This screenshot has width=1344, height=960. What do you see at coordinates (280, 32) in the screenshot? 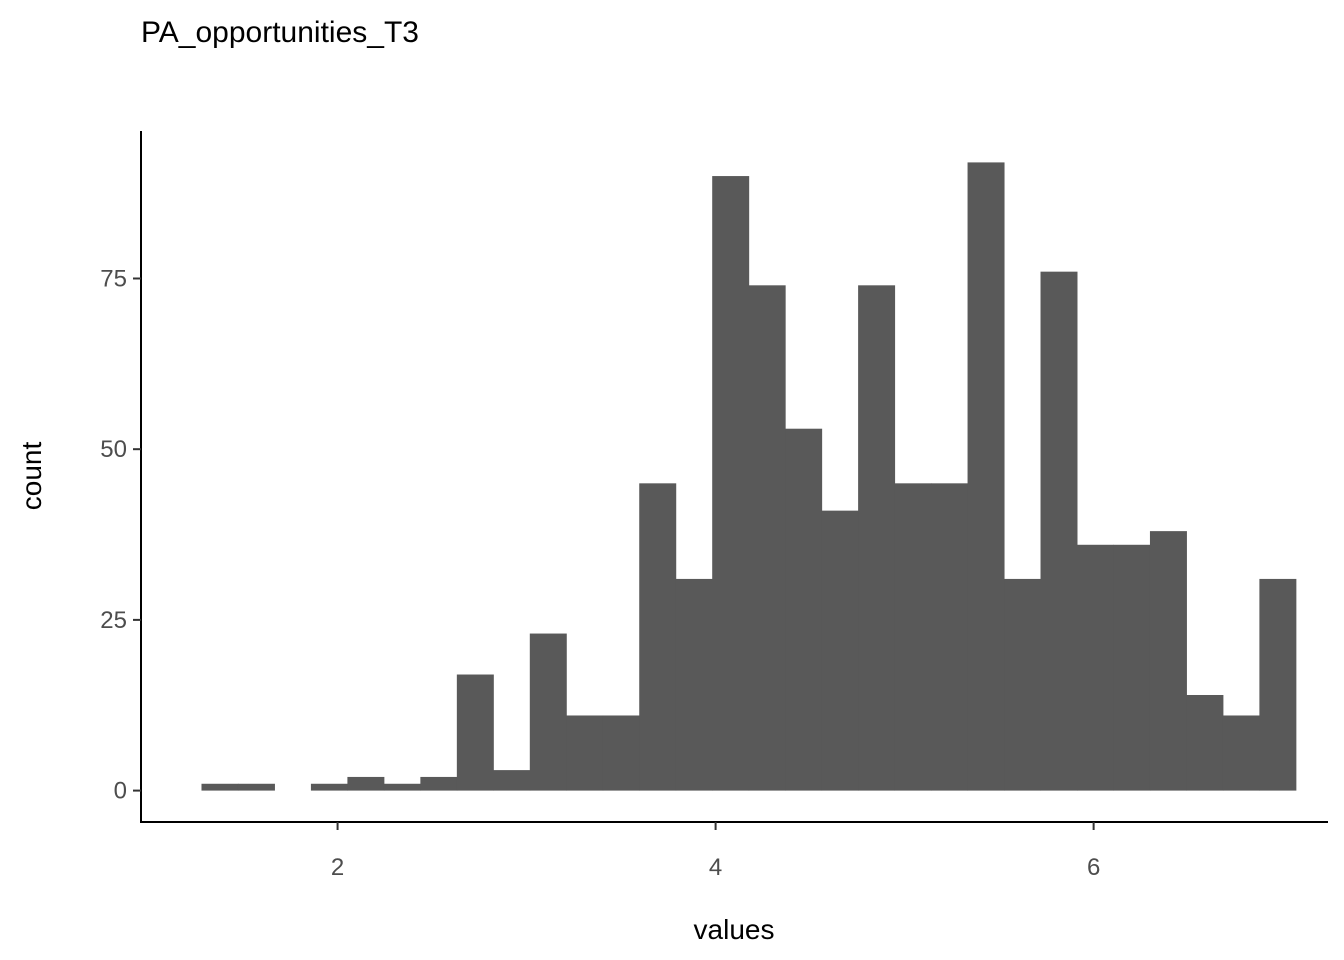
I see `chart-title: PA_opportunities_T3` at bounding box center [280, 32].